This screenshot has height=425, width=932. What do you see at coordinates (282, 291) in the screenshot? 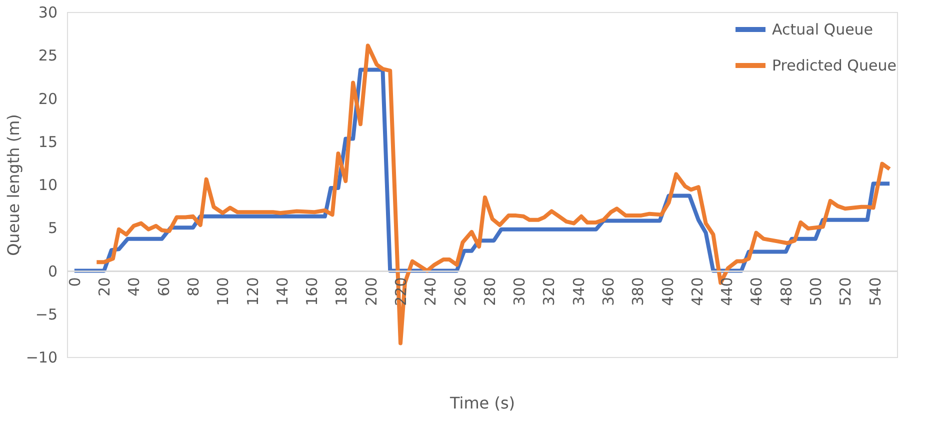
I see `x-tick-label: 140` at bounding box center [282, 291].